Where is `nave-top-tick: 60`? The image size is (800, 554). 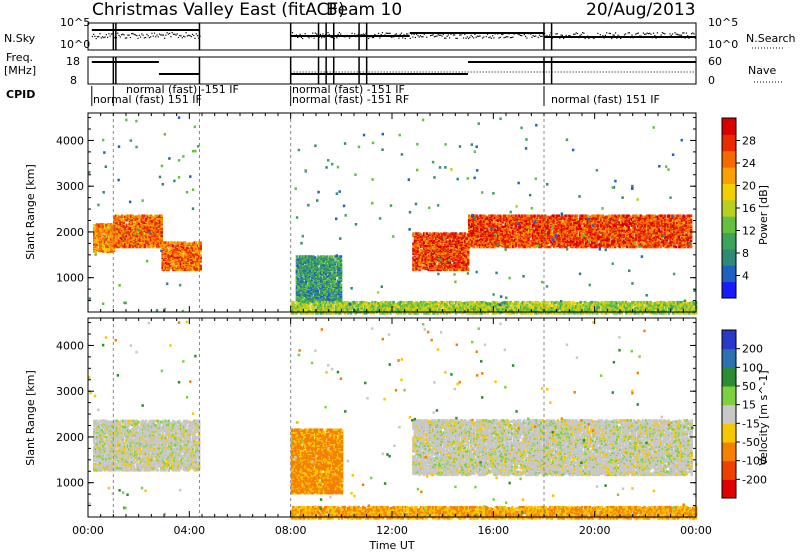
nave-top-tick: 60 is located at coordinates (715, 61).